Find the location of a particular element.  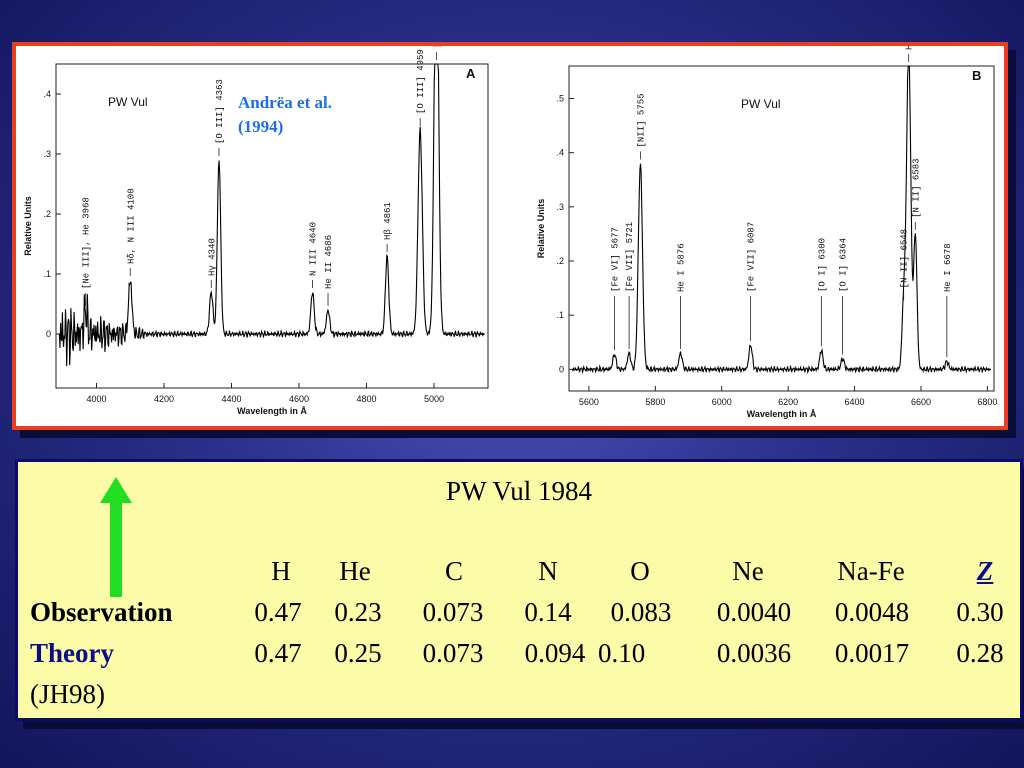

col-n: N is located at coordinates (548, 571).